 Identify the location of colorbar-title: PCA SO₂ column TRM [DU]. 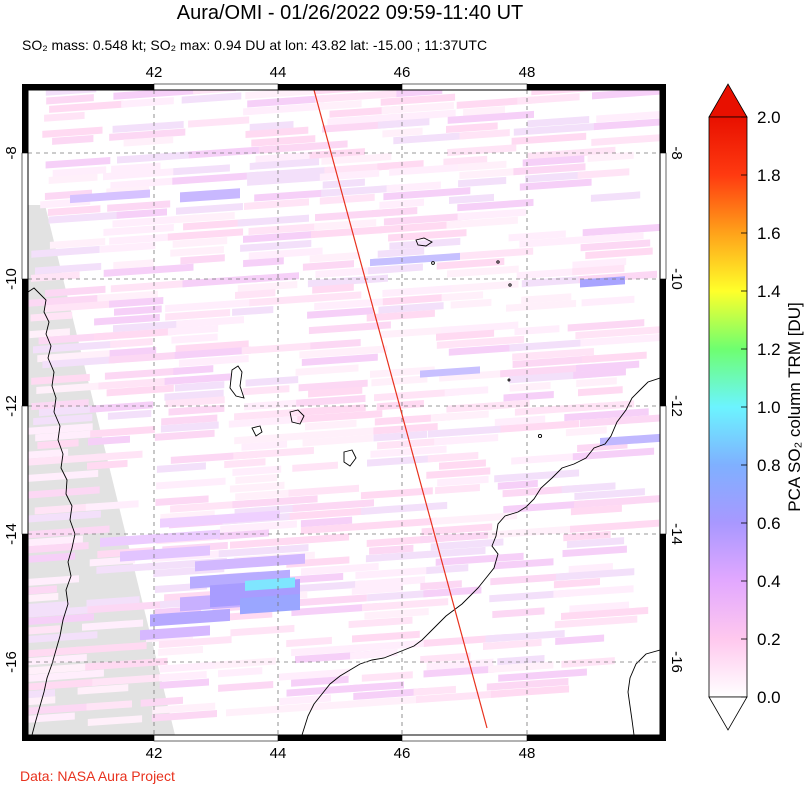
(794, 406).